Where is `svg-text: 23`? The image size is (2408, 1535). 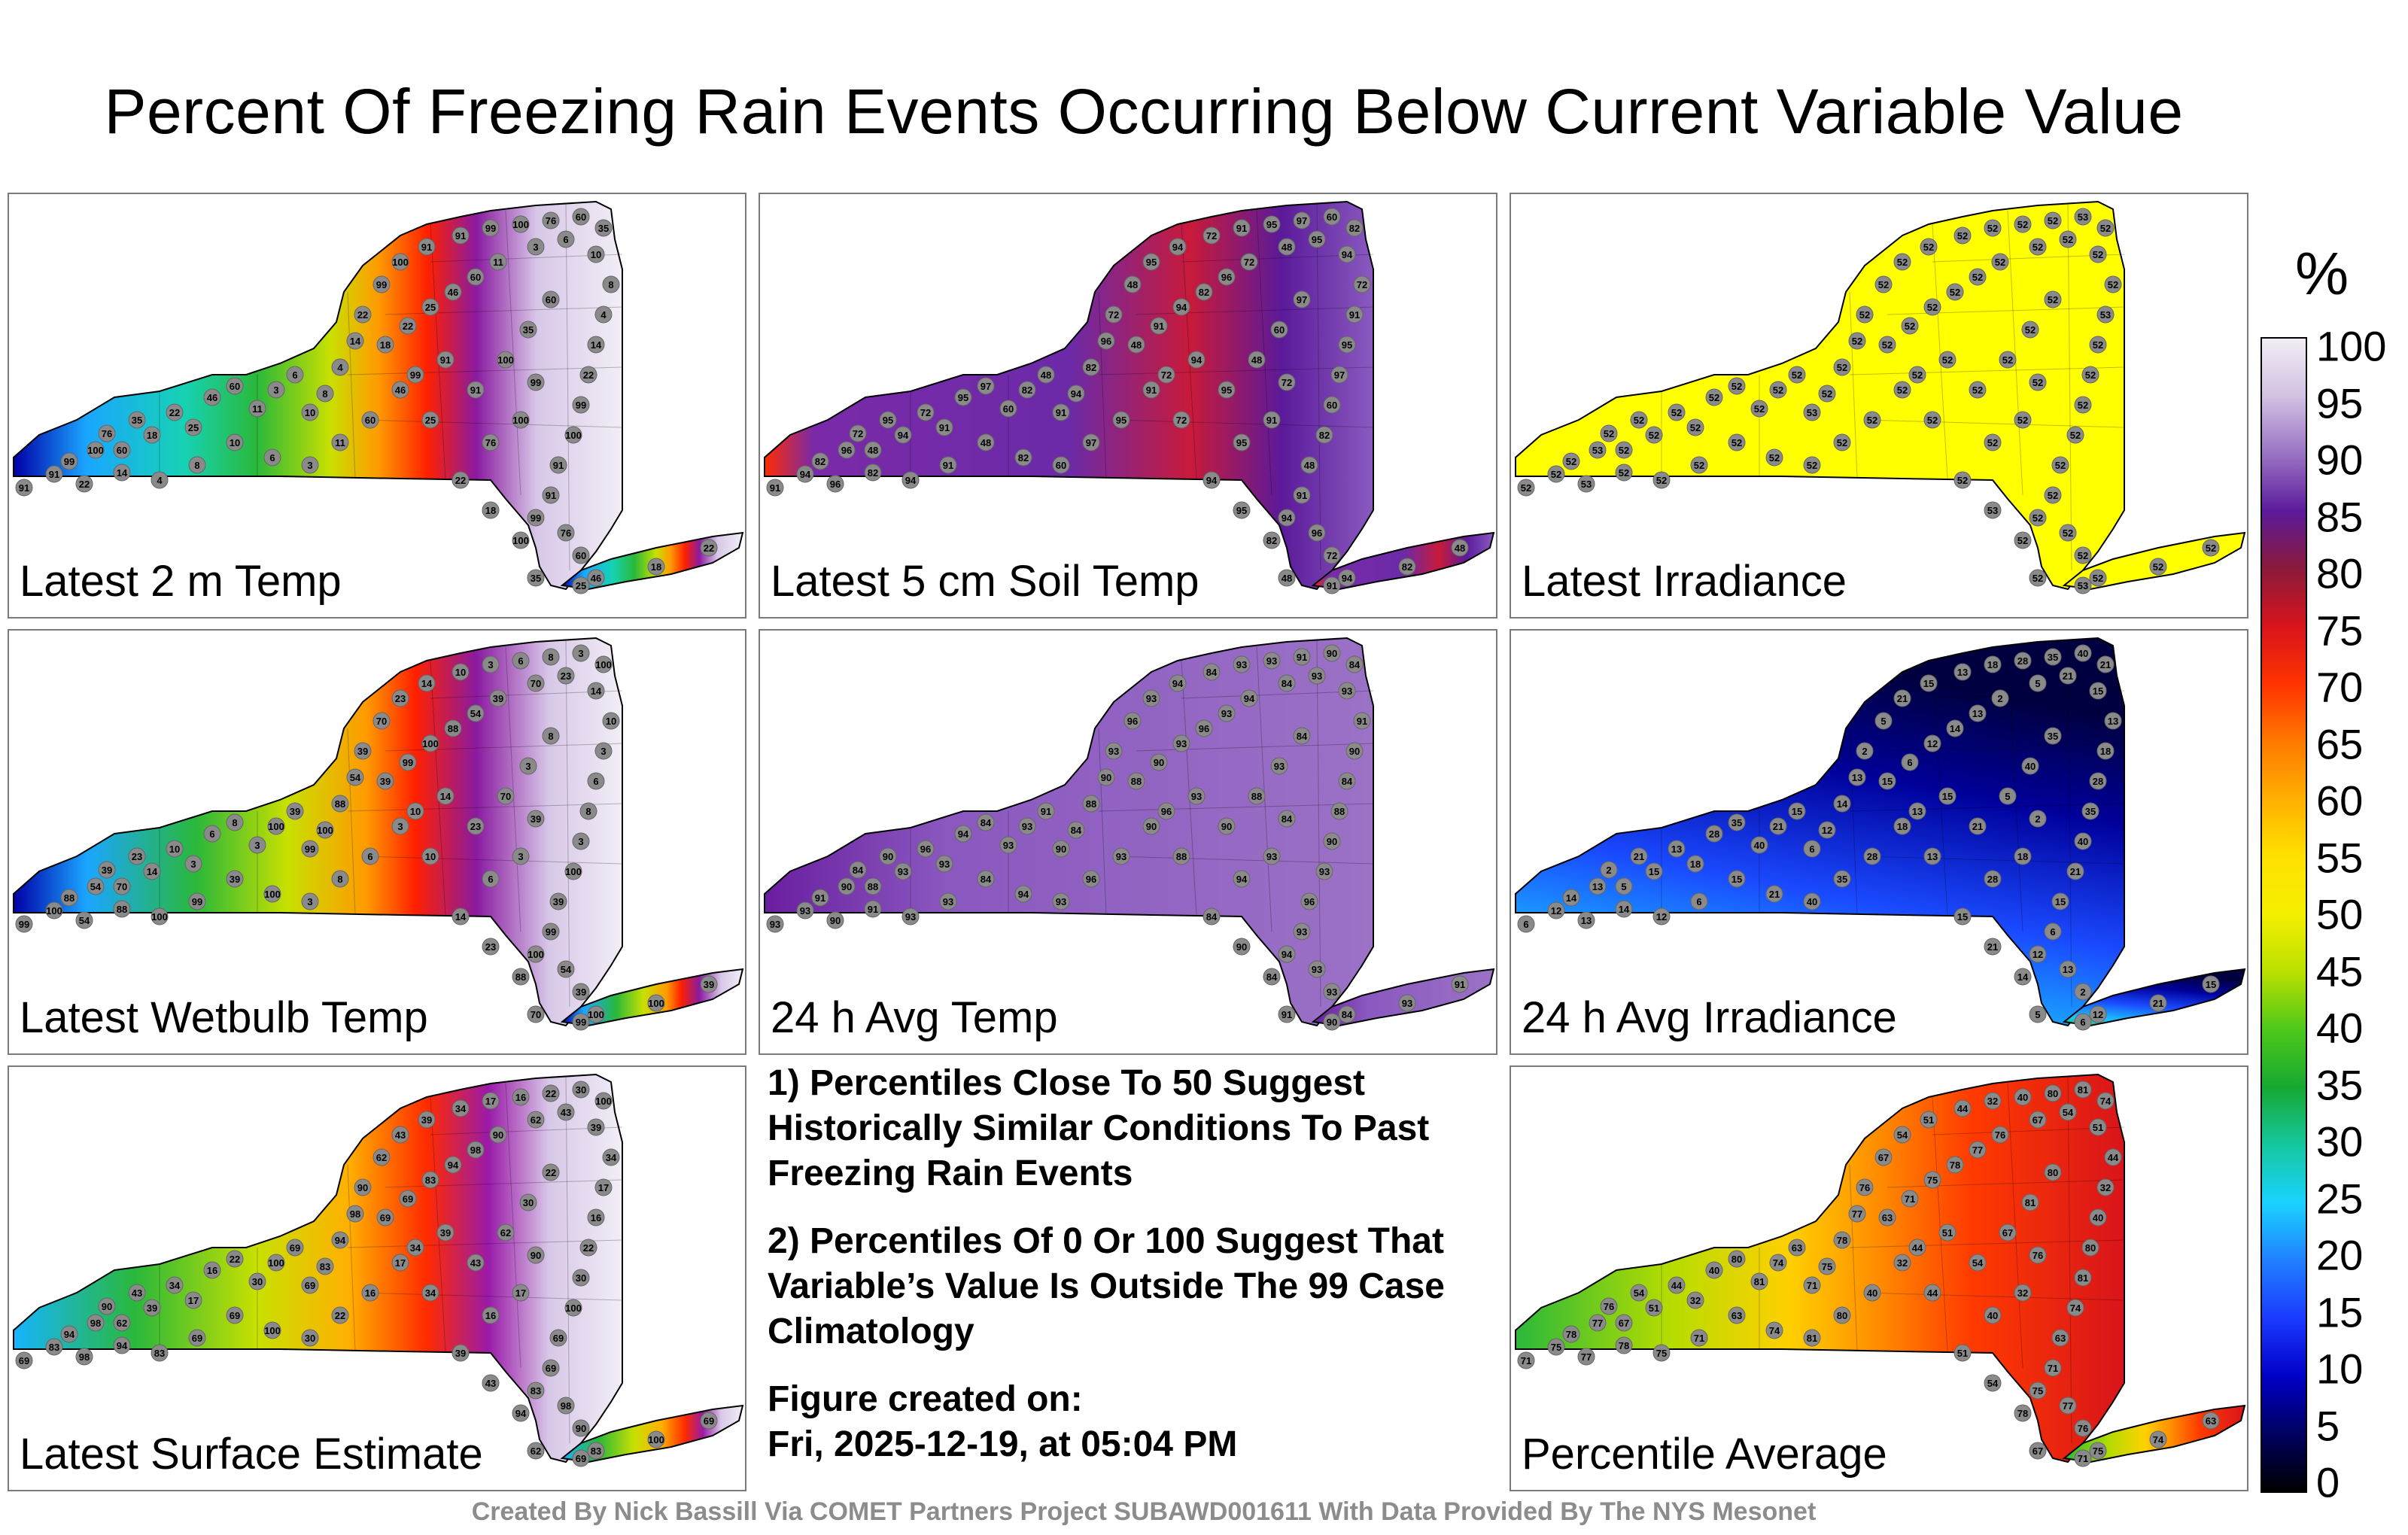 svg-text: 23 is located at coordinates (475, 826).